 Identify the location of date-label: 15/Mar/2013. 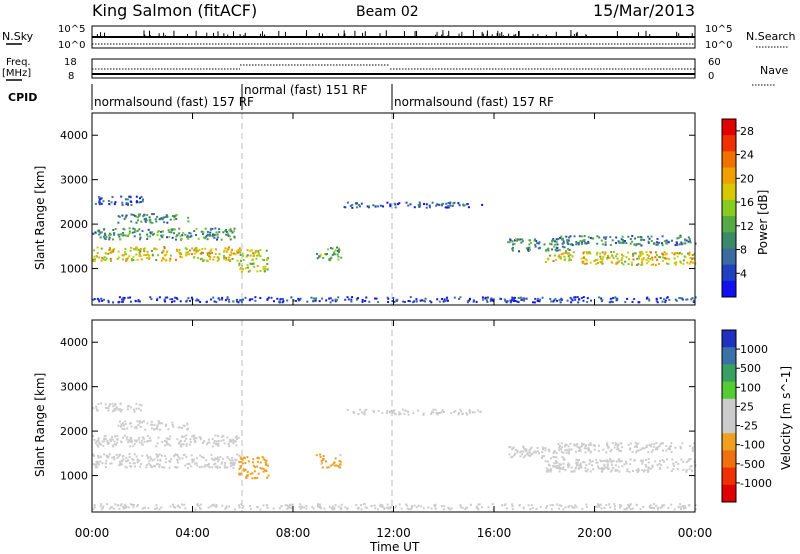
(644, 10).